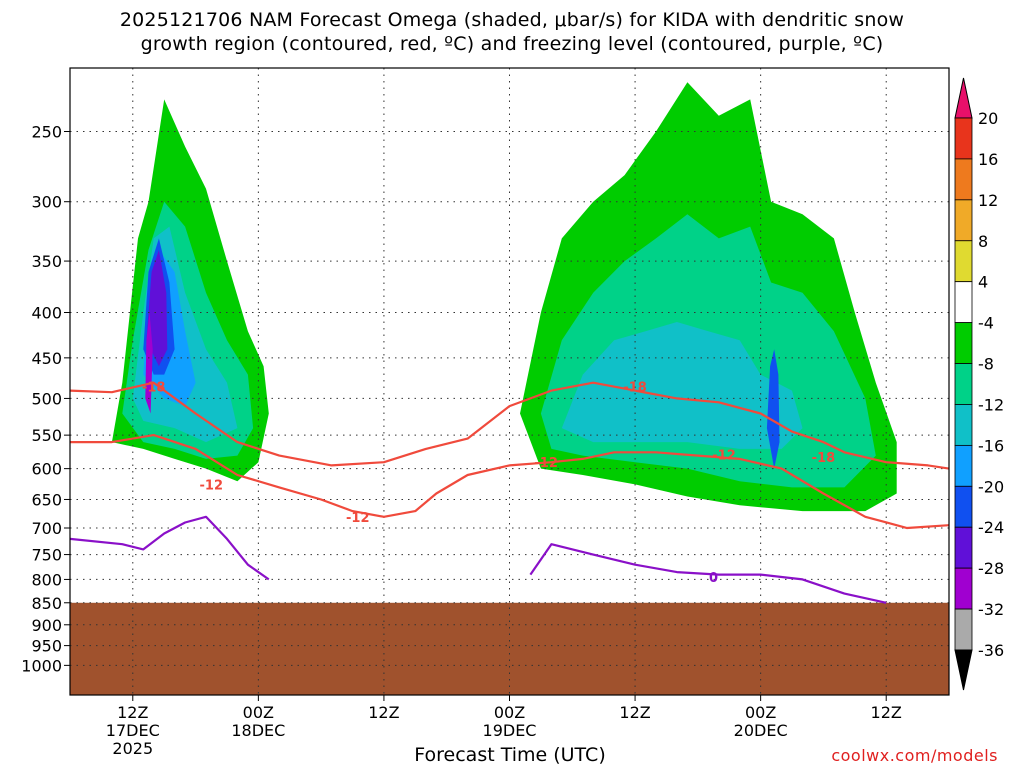 The width and height of the screenshot is (1024, 768). What do you see at coordinates (991, 609) in the screenshot?
I see `colorbar-label: -32` at bounding box center [991, 609].